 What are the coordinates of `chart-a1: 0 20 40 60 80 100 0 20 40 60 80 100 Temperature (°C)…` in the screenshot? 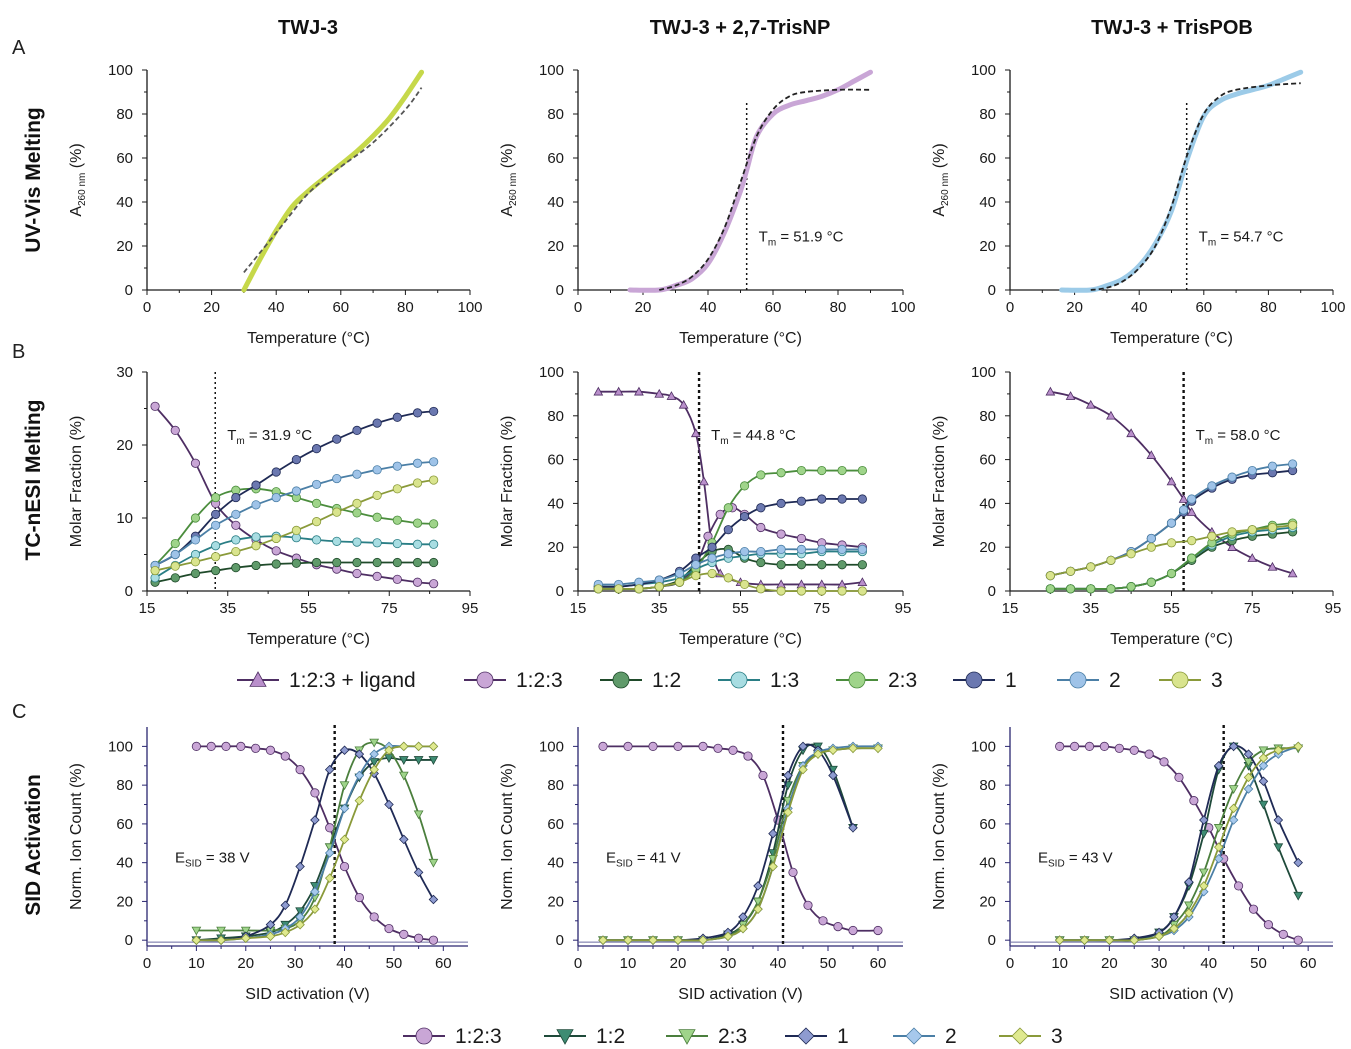 It's located at (275, 204).